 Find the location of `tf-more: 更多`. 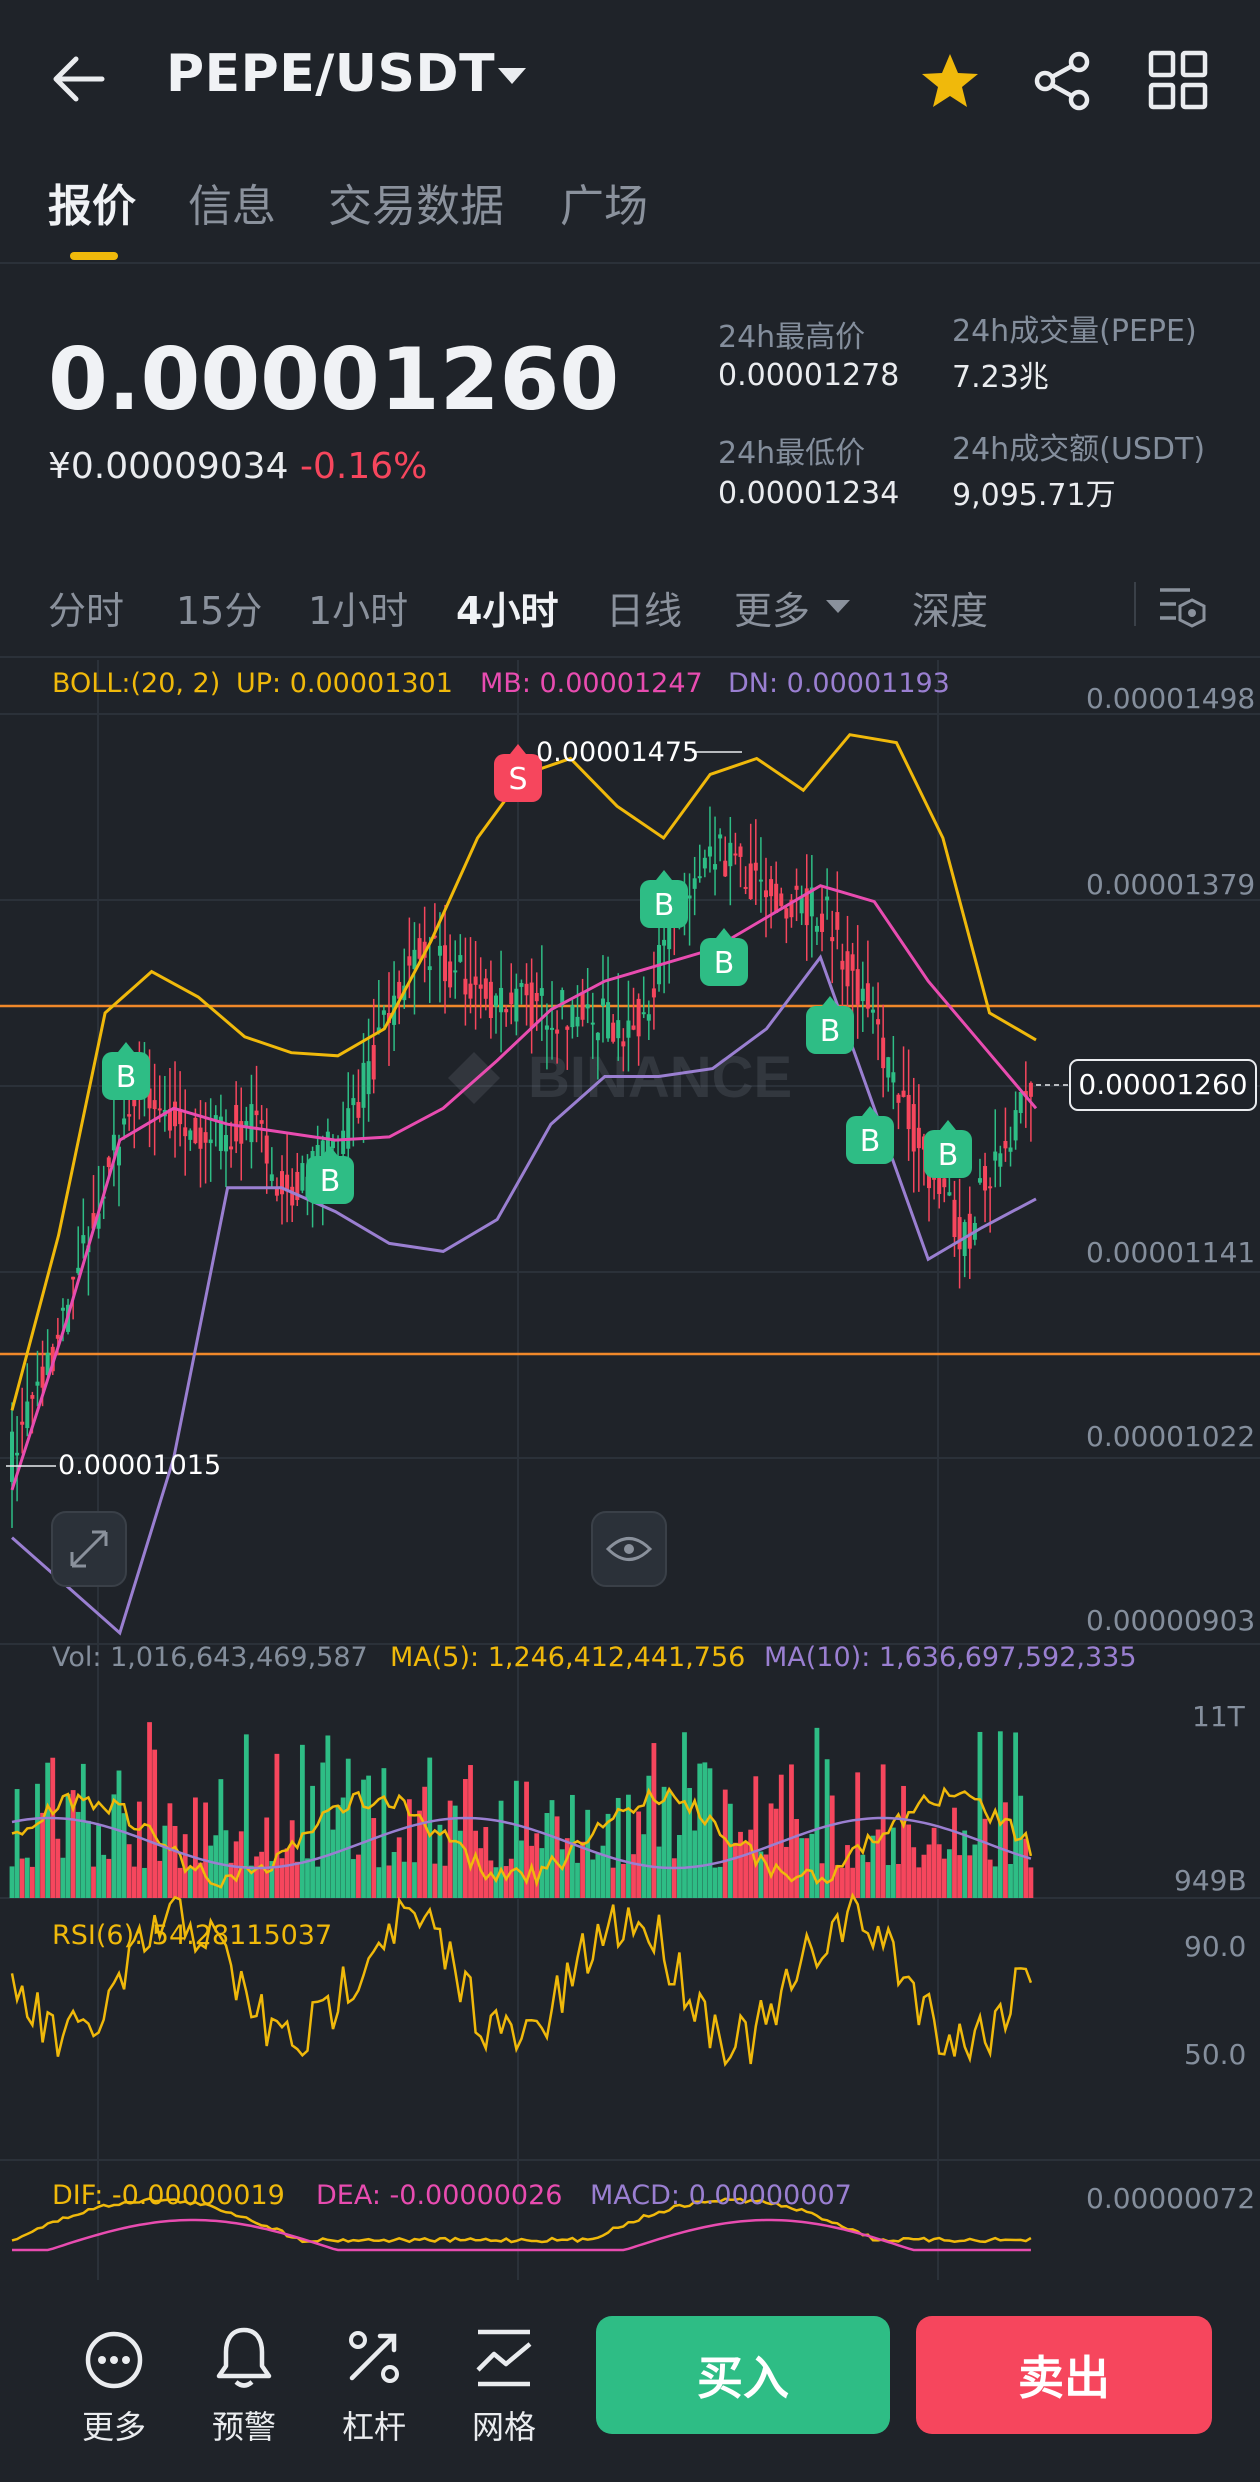

tf-more: 更多 is located at coordinates (772, 611).